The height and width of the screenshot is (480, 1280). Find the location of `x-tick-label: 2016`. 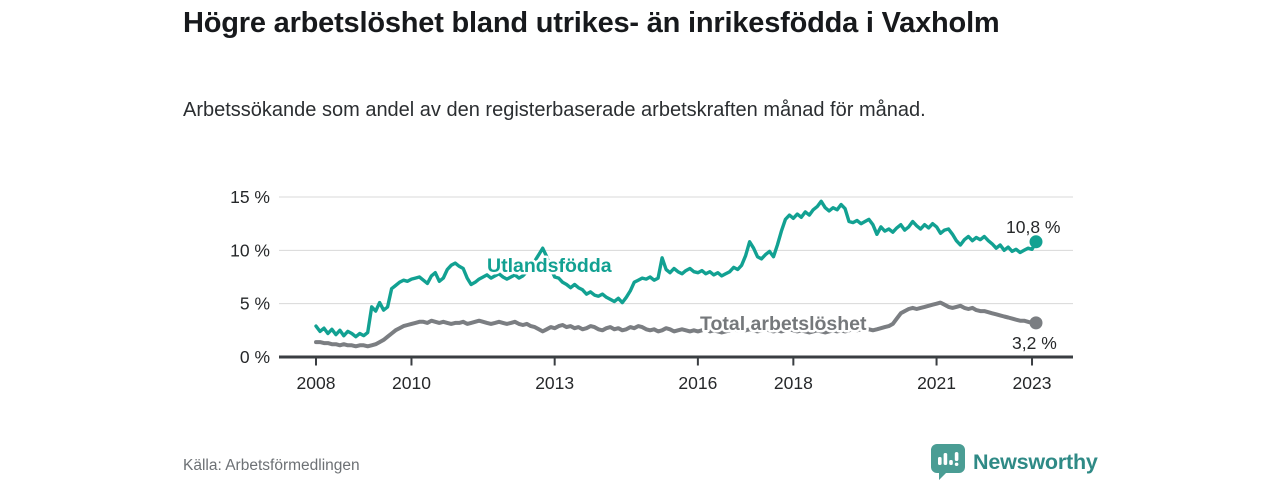

x-tick-label: 2016 is located at coordinates (697, 383).